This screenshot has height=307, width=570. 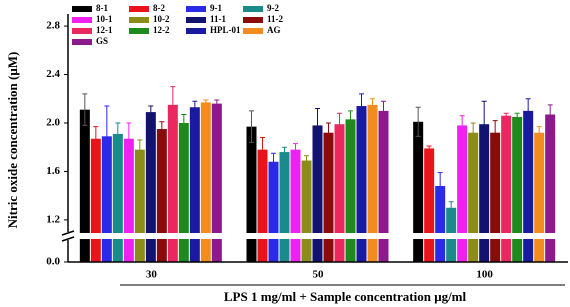 I want to click on axis-break-mark, so click(x=68, y=236).